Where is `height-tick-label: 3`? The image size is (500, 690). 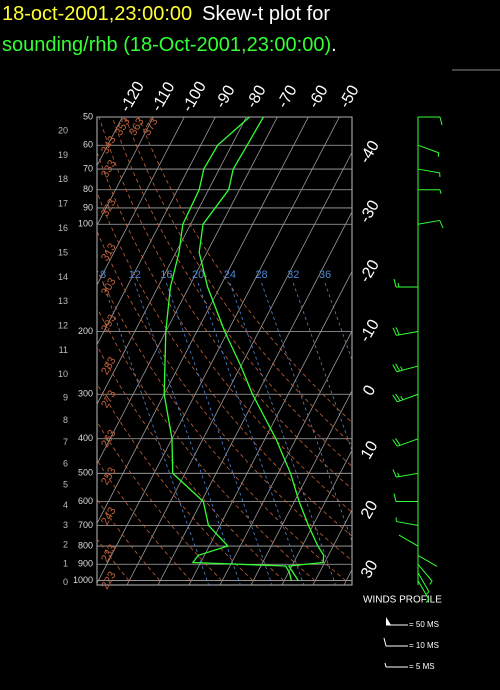 height-tick-label: 3 is located at coordinates (65, 525).